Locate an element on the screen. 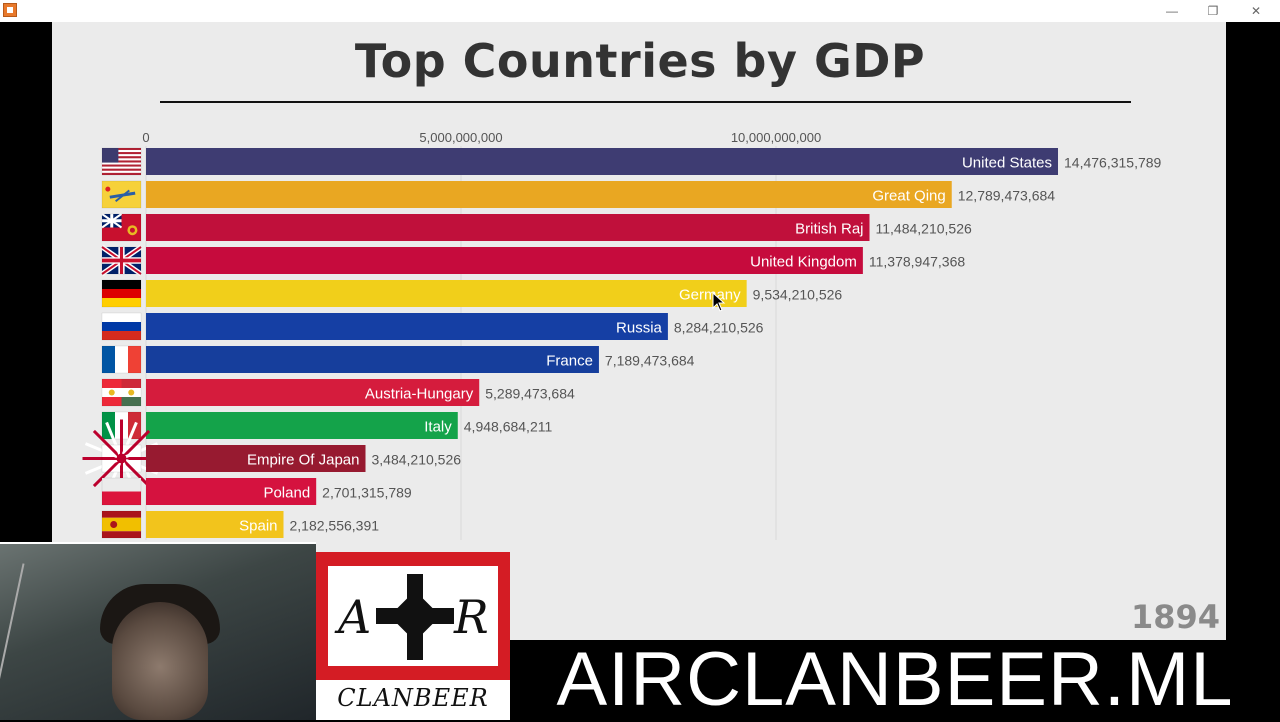 The height and width of the screenshot is (722, 1280). bar-category-label: Germany is located at coordinates (710, 295).